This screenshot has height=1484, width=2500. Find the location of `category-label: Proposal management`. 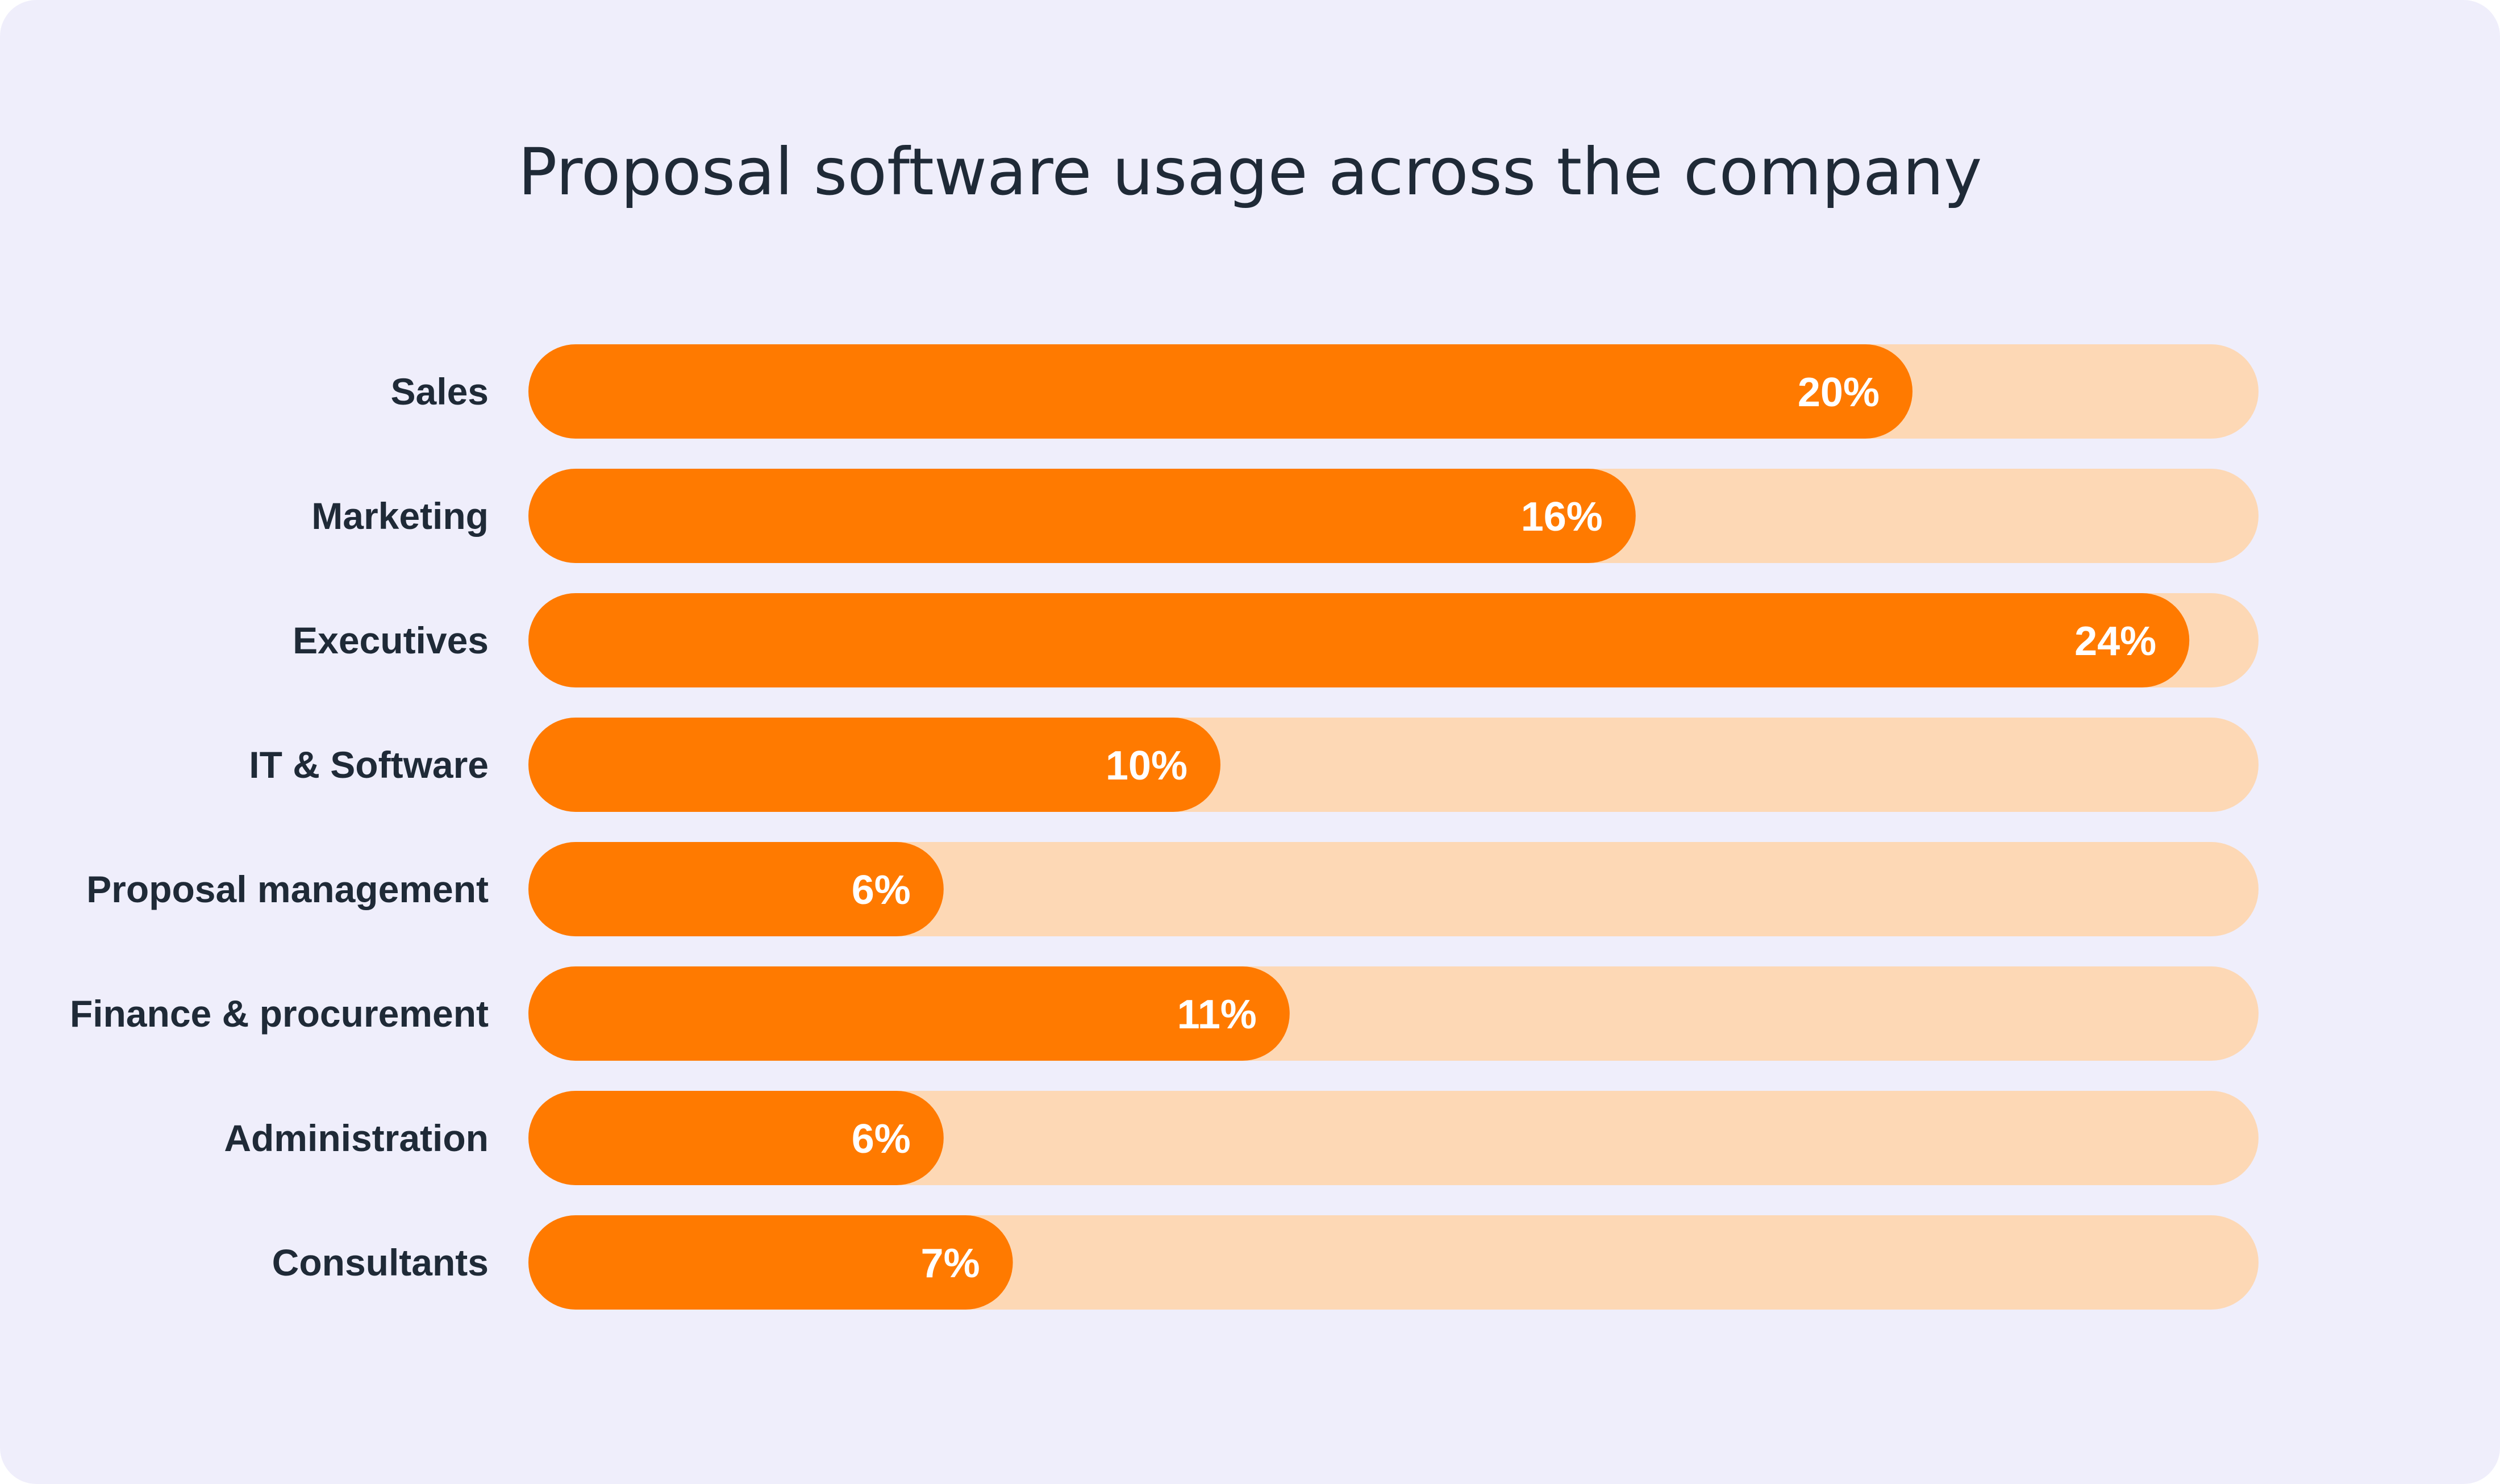

category-label: Proposal management is located at coordinates (287, 889).